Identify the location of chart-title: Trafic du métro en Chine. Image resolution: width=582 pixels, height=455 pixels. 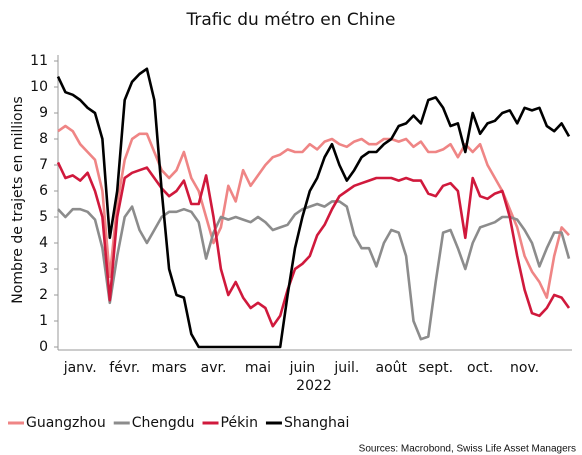
(290, 20).